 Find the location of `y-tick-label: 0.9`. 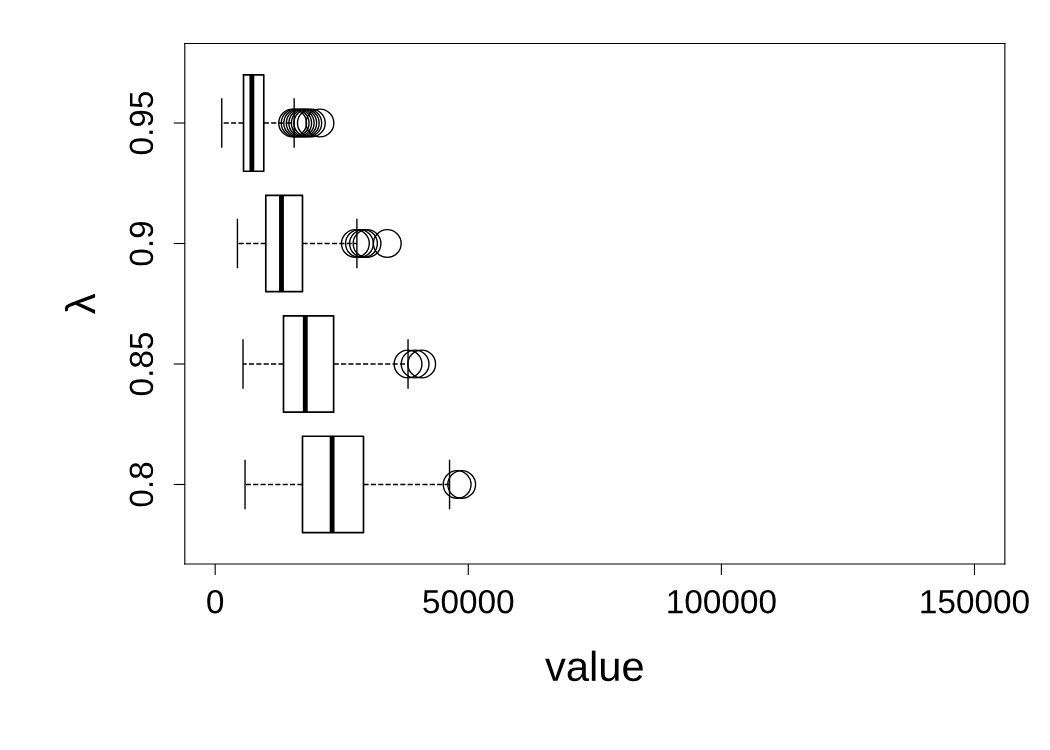

y-tick-label: 0.9 is located at coordinates (141, 243).